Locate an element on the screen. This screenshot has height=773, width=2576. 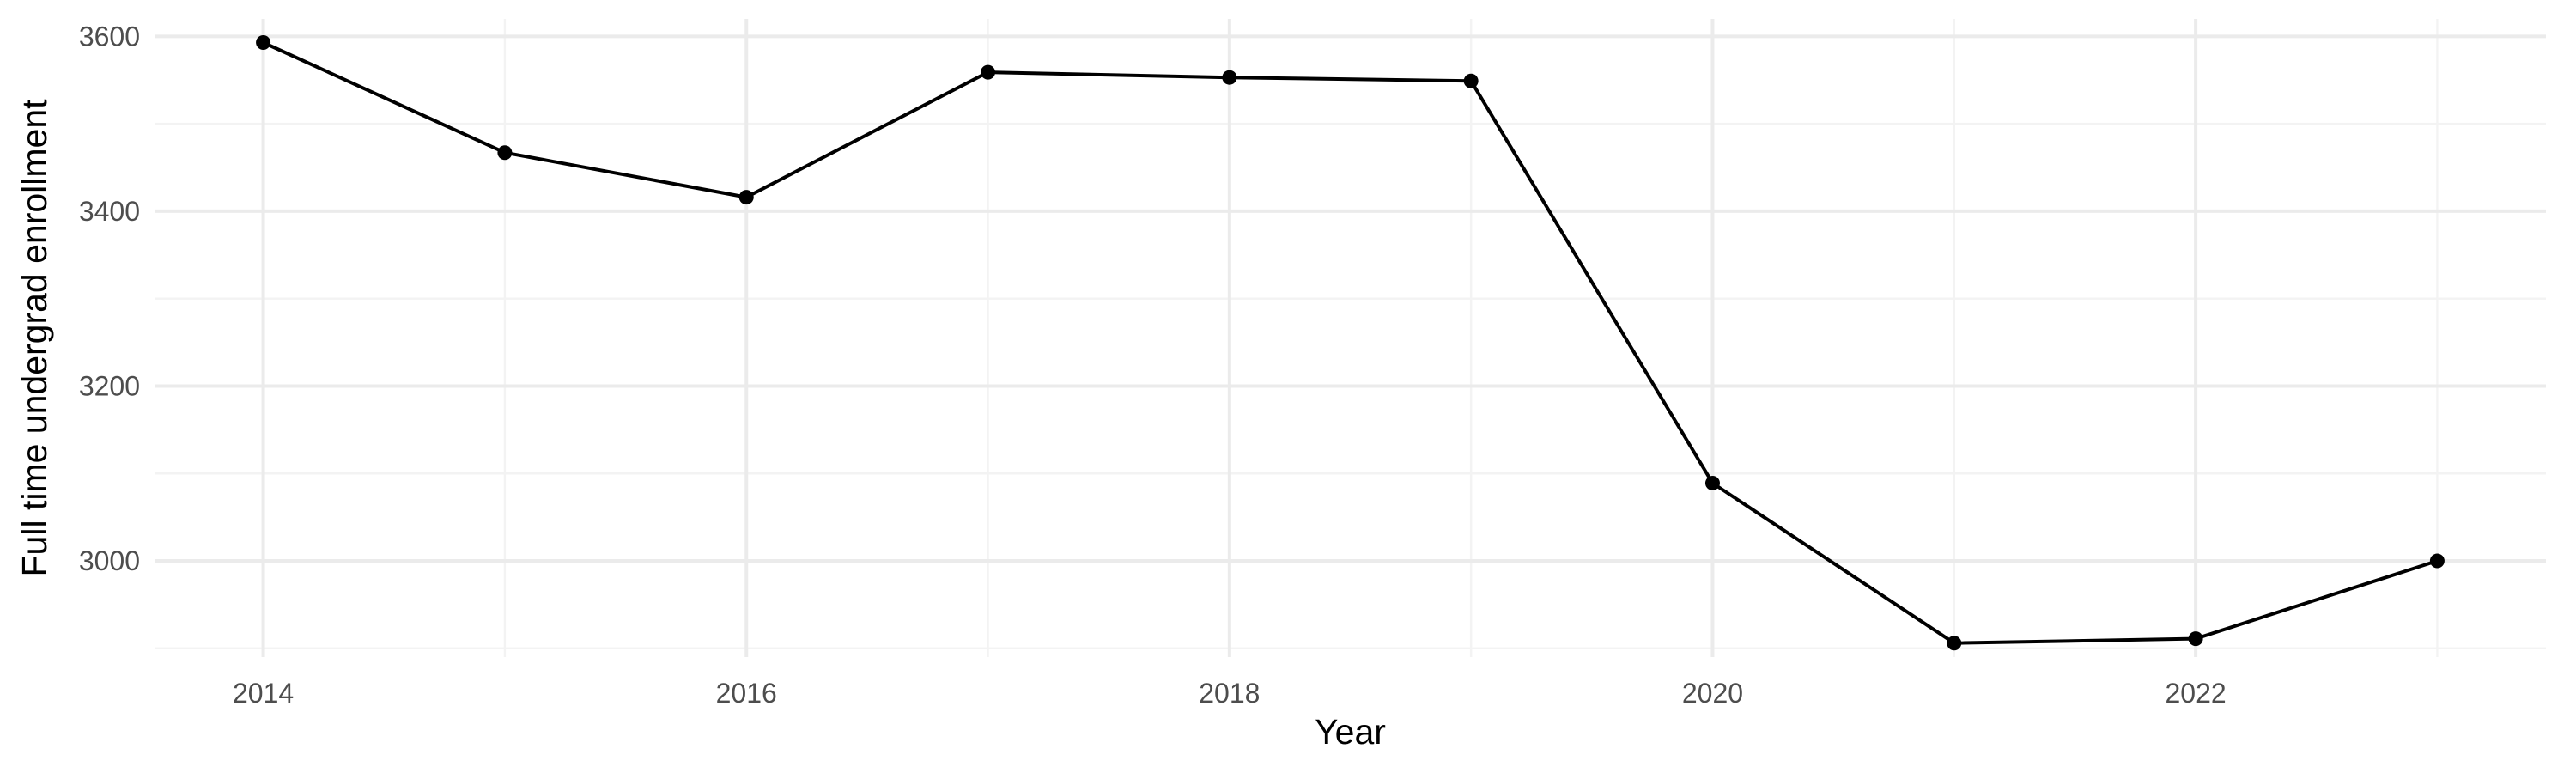
x-tick-label: 2018 is located at coordinates (1229, 693).